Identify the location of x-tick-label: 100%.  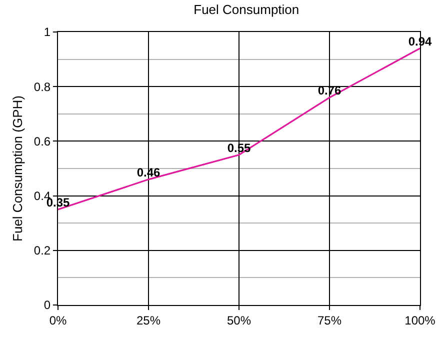
(420, 320).